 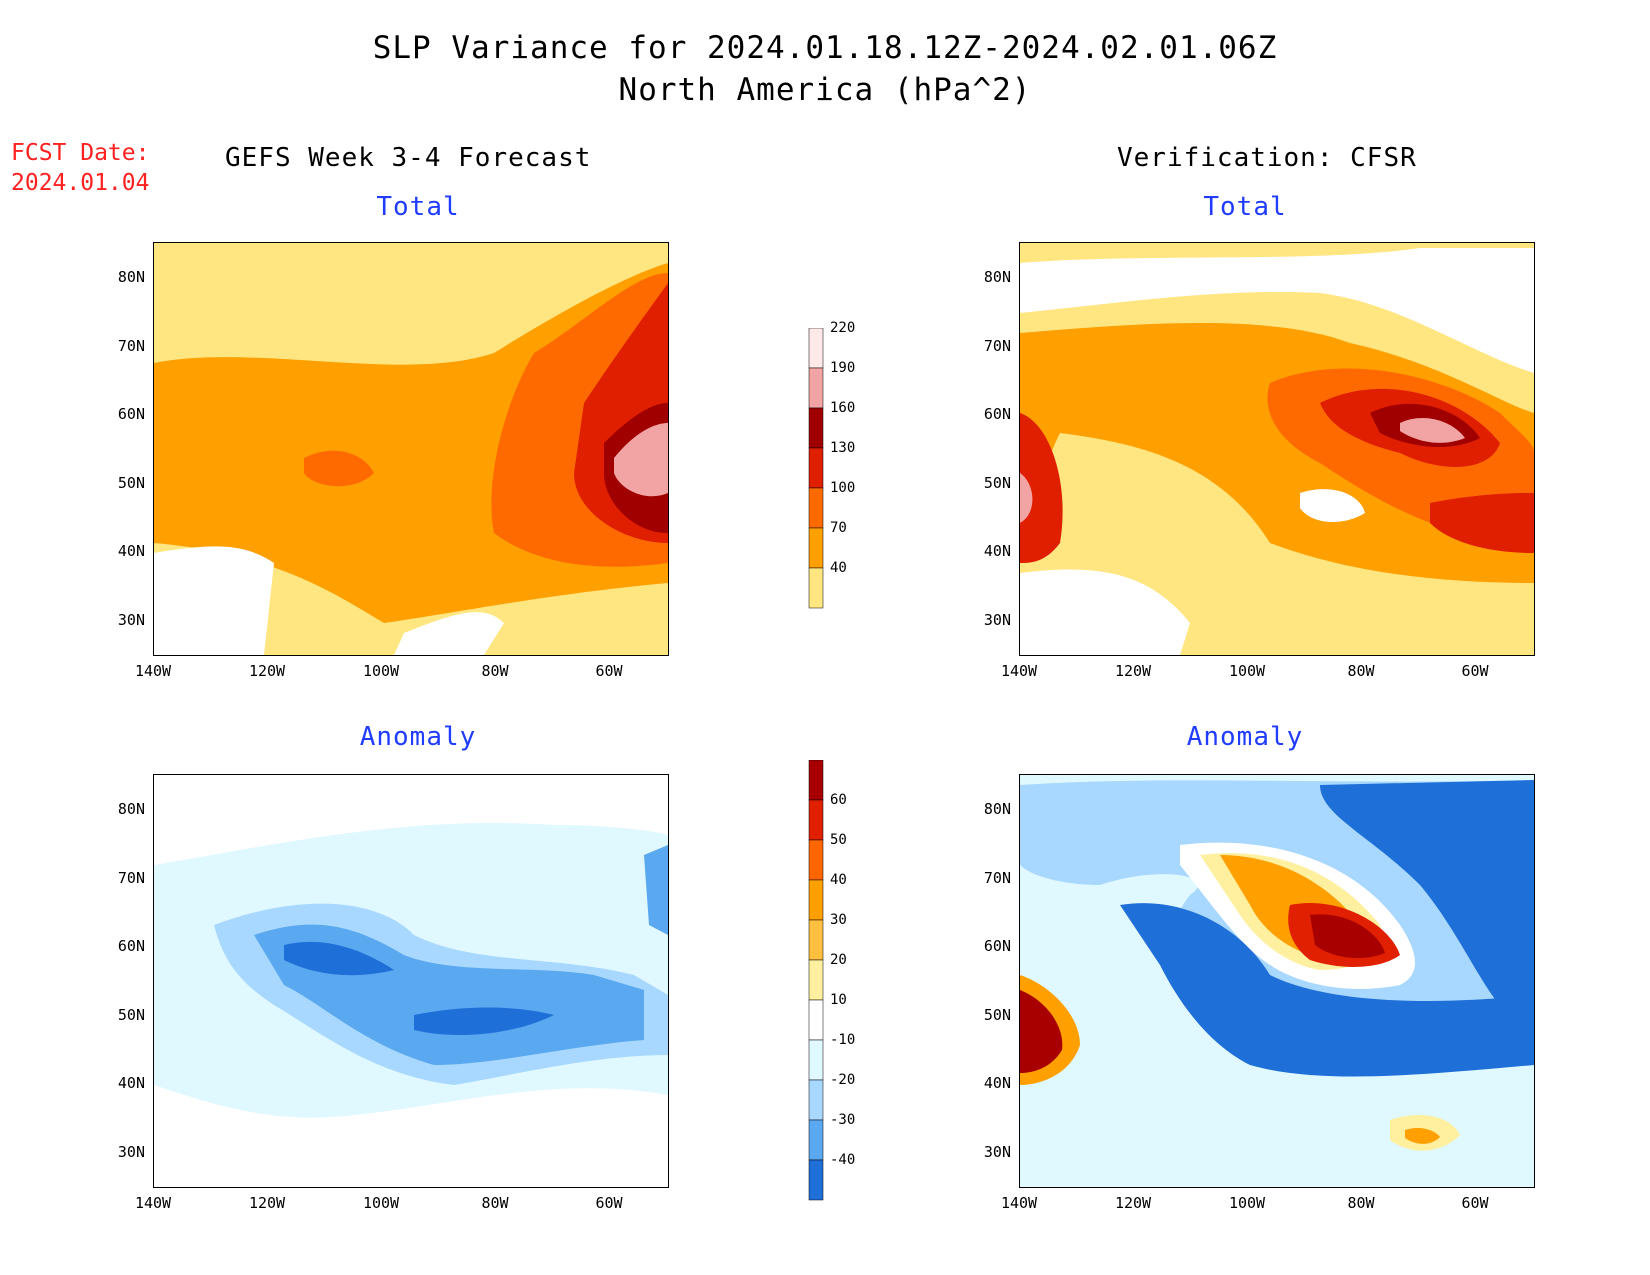 What do you see at coordinates (1245, 737) in the screenshot?
I see `verification-anomaly-title: Anomaly` at bounding box center [1245, 737].